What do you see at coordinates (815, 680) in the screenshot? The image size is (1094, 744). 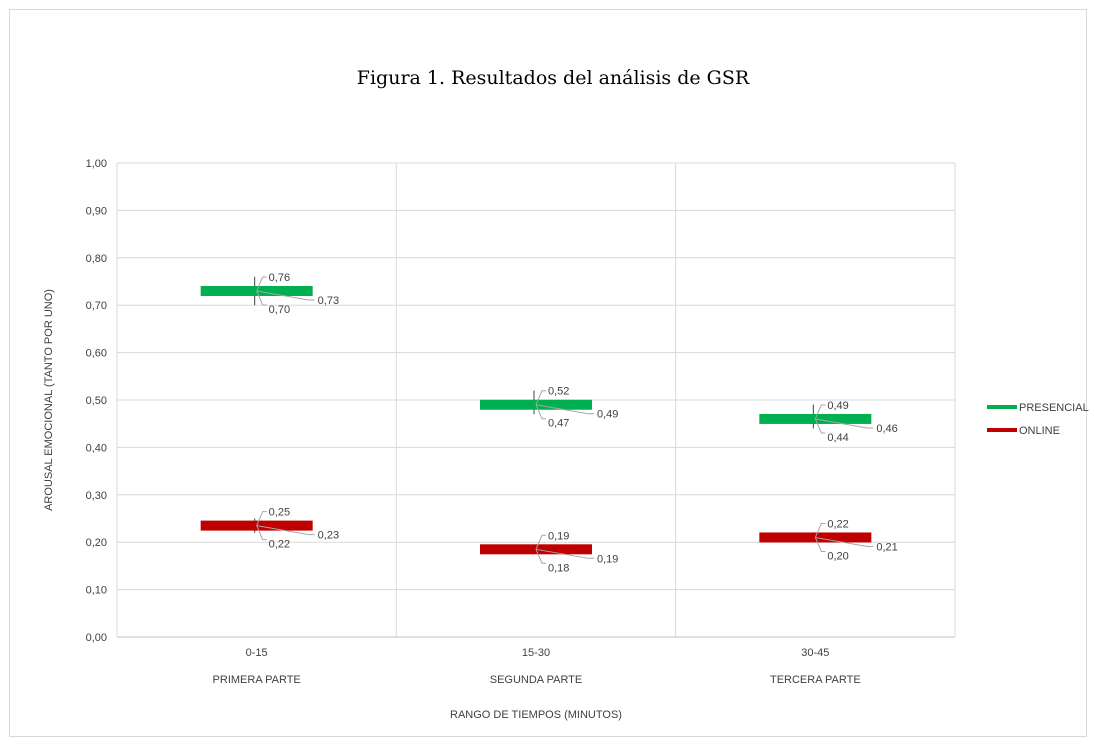 I see `x-tick-label-part: TERCERA PARTE` at bounding box center [815, 680].